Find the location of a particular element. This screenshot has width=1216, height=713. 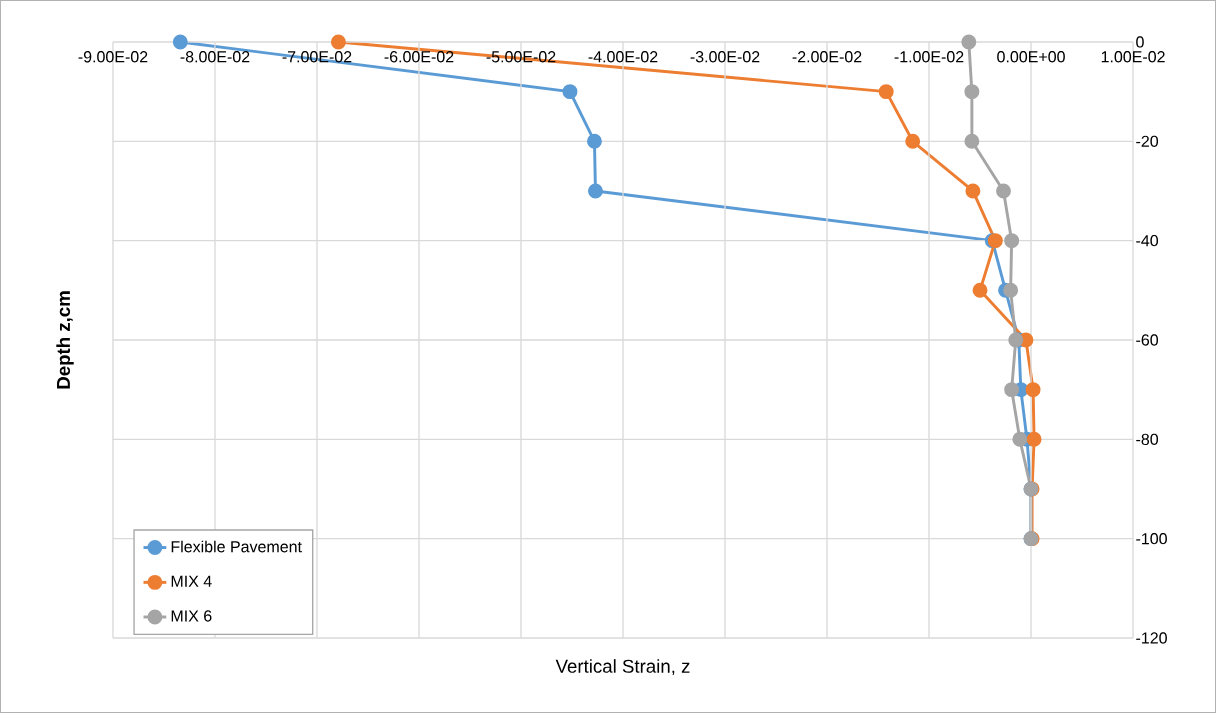

legend-label: Flexible Pavement is located at coordinates (236, 546).